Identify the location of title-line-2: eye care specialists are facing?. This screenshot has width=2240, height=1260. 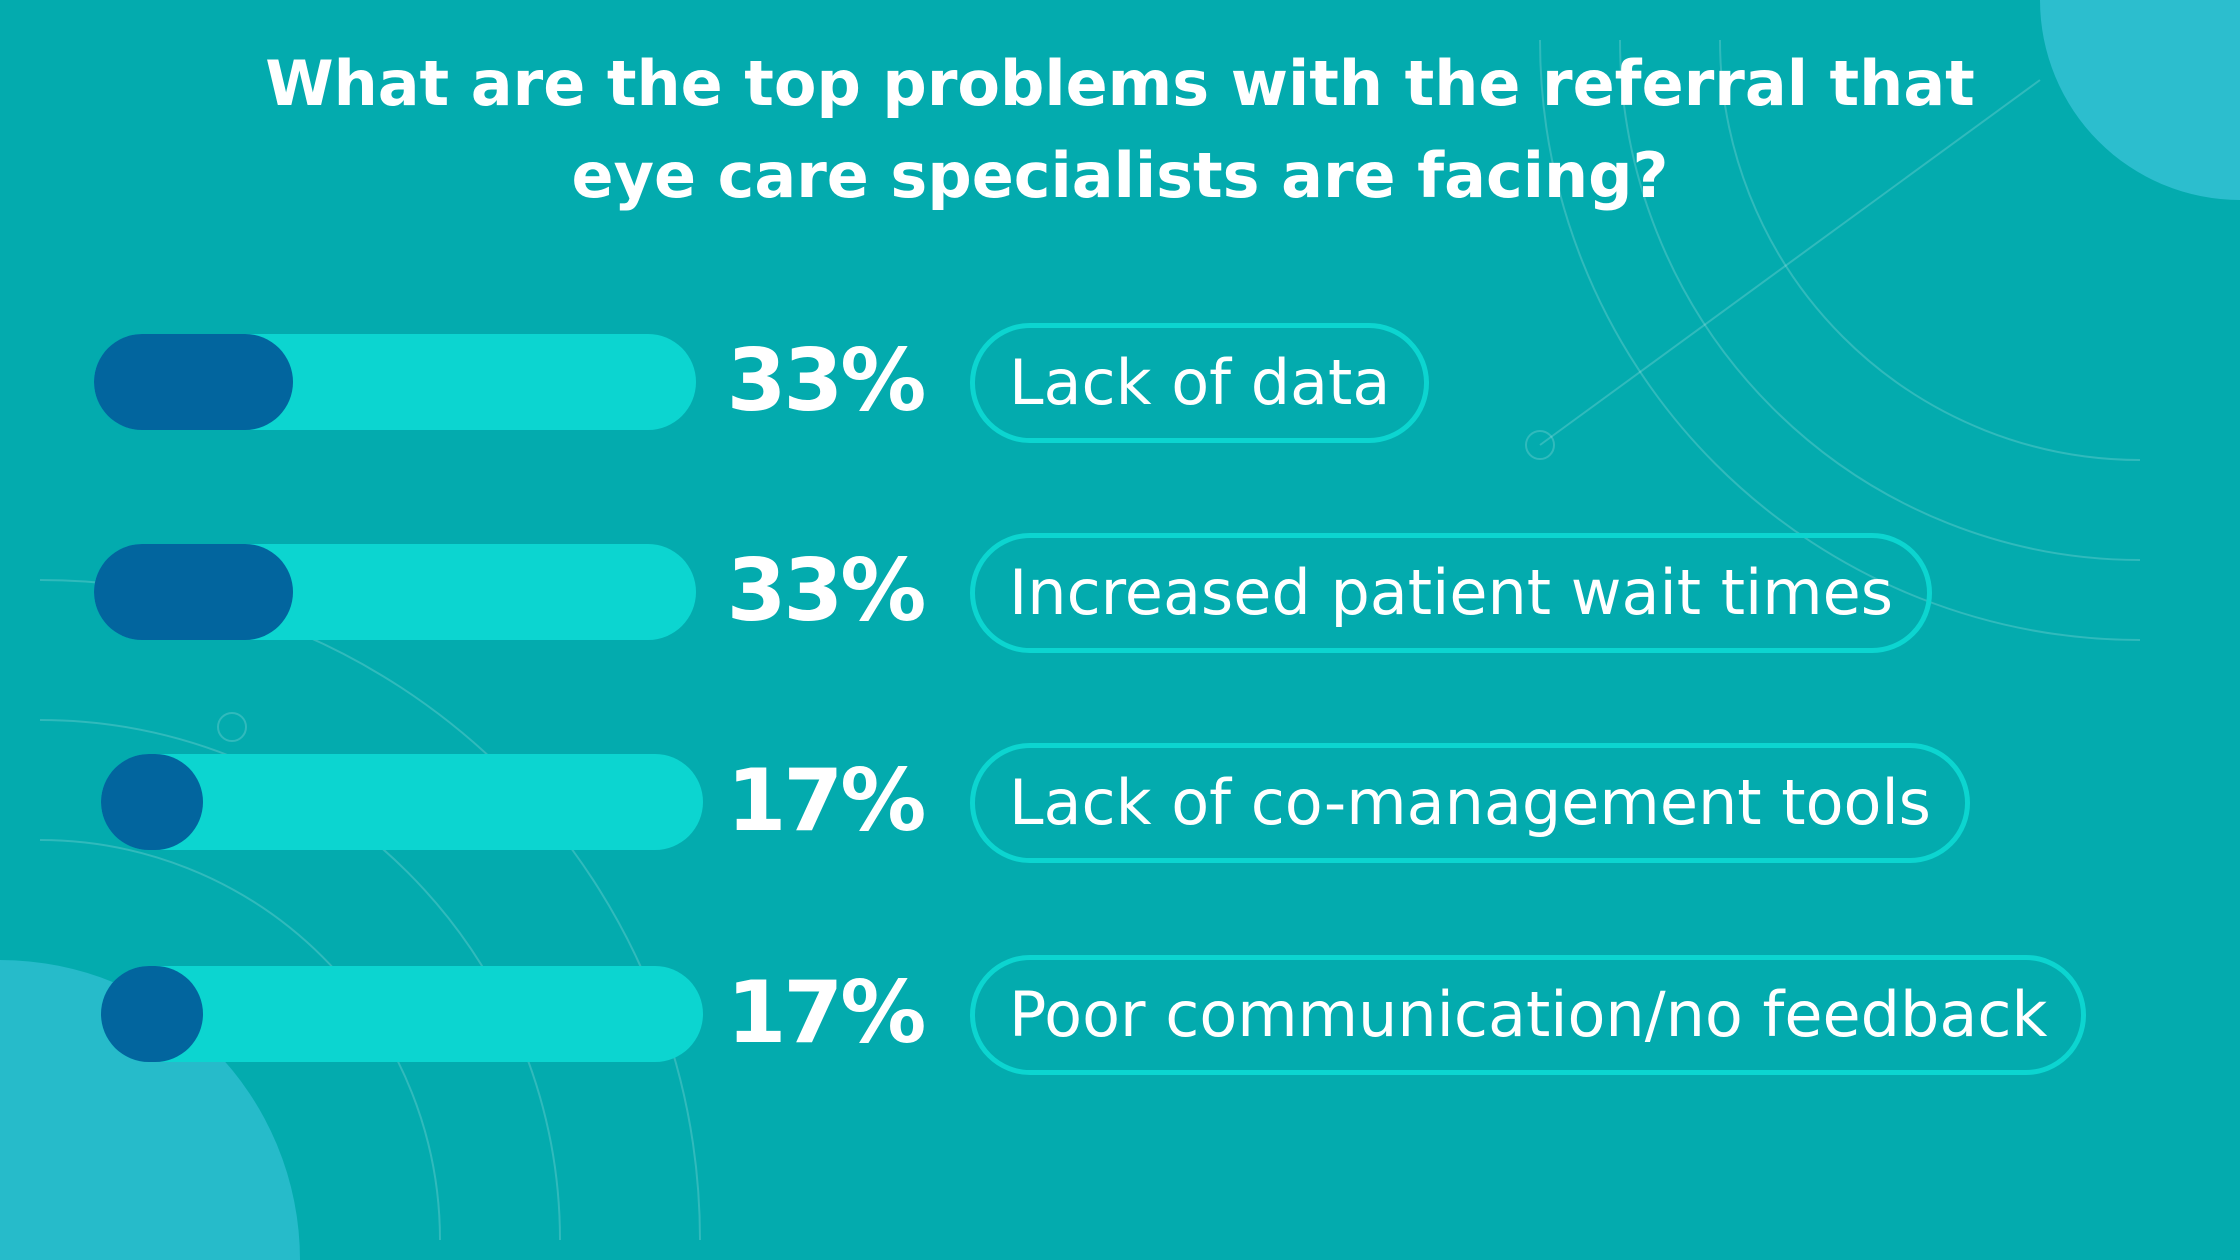
(1120, 175).